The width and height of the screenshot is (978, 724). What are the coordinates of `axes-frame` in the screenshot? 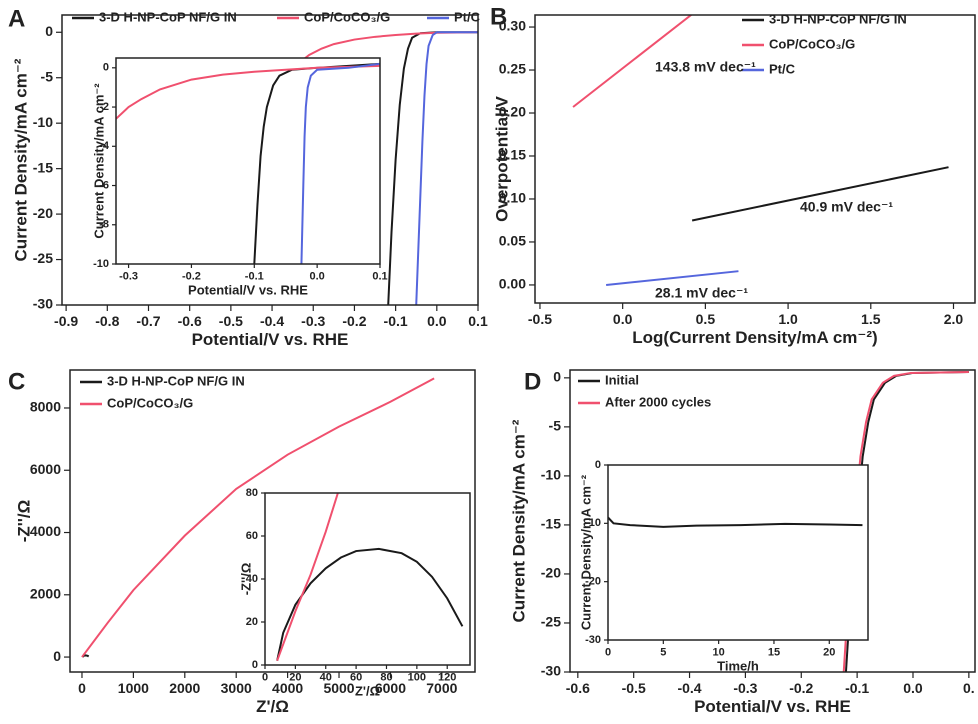 It's located at (248, 161).